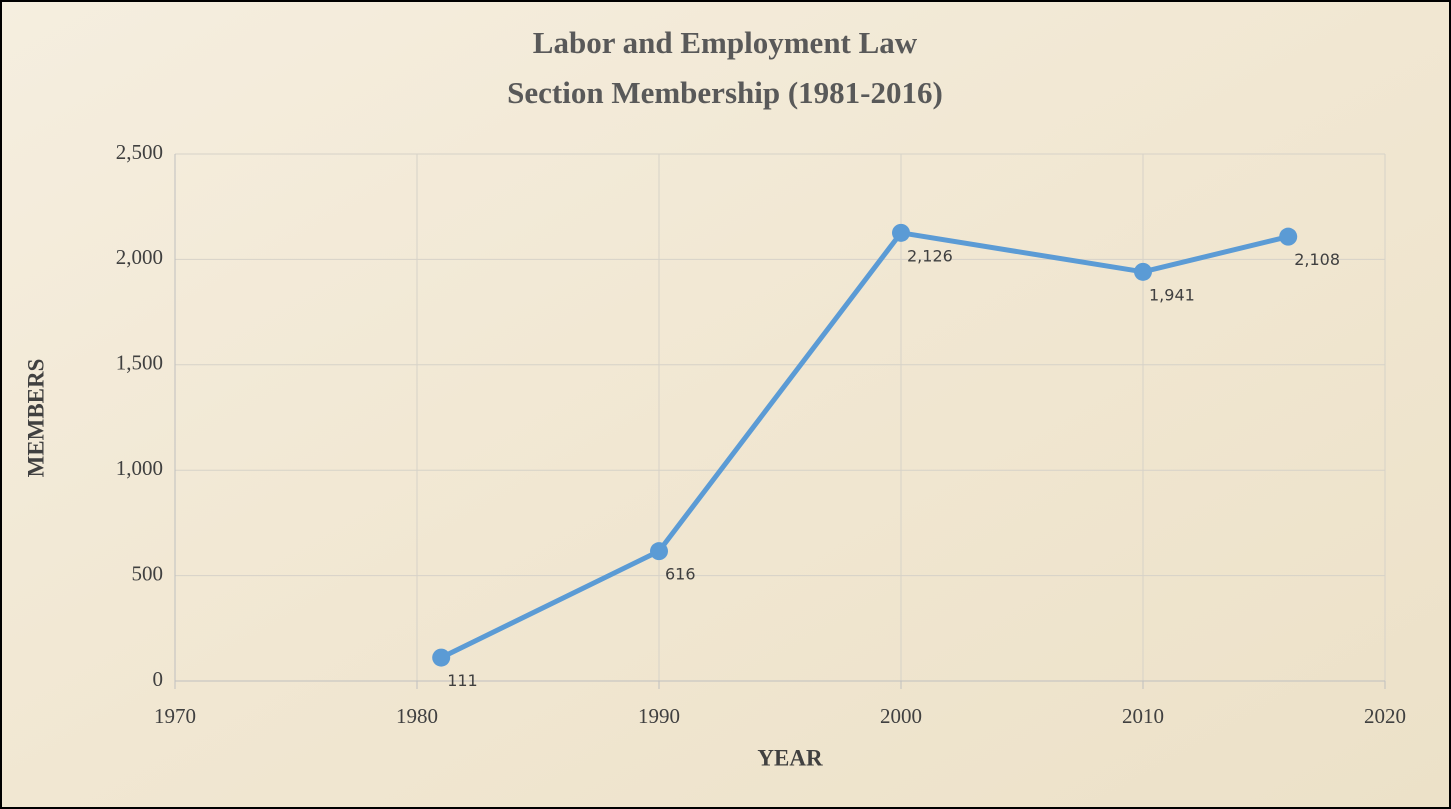  What do you see at coordinates (158, 679) in the screenshot?
I see `y-tick-label: 0` at bounding box center [158, 679].